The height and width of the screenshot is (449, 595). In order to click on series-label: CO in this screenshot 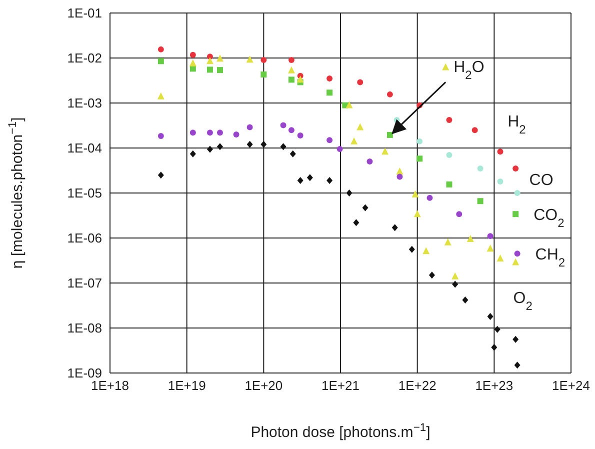, I will do `click(541, 180)`.